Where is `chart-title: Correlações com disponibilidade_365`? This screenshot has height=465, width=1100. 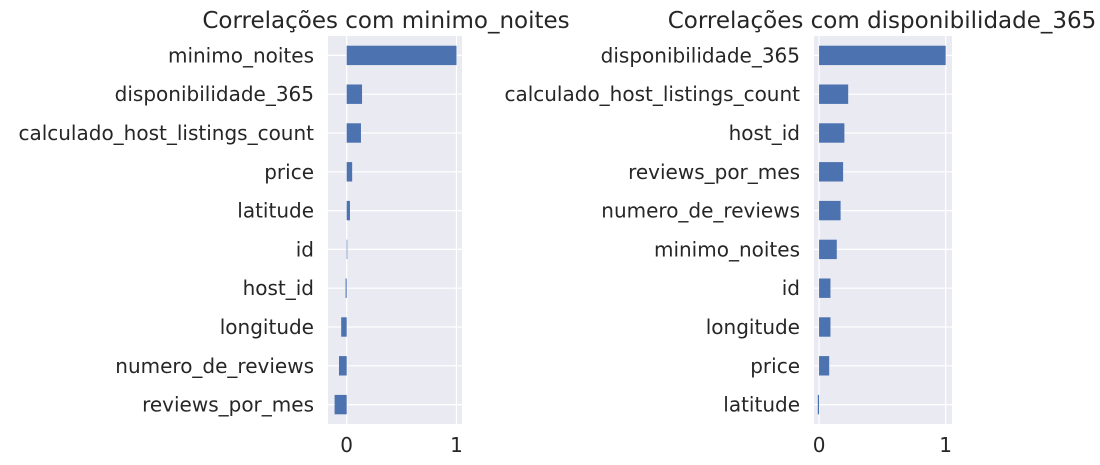 chart-title: Correlações com disponibilidade_365 is located at coordinates (882, 21).